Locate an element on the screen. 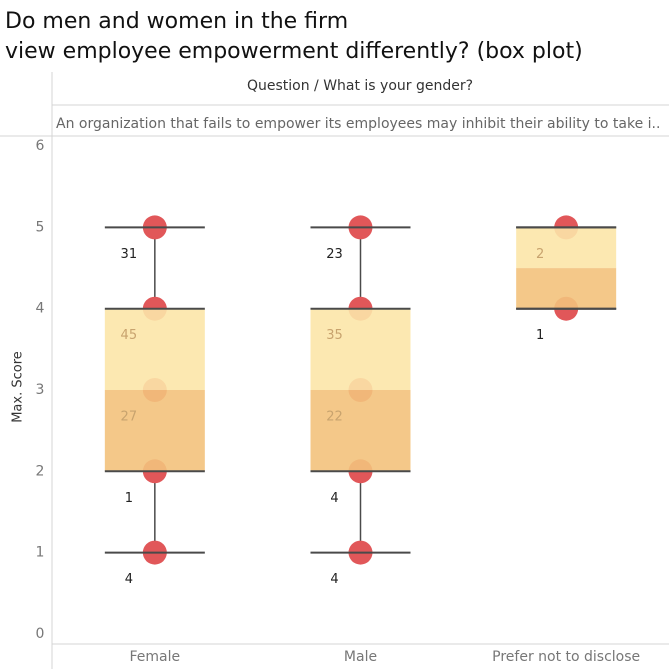  y-tick-label: 1 is located at coordinates (40, 553).